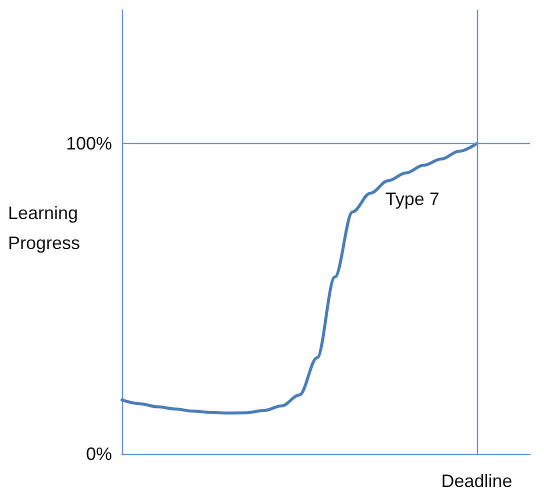 Image resolution: width=544 pixels, height=491 pixels. I want to click on series-label: Type 7, so click(412, 199).